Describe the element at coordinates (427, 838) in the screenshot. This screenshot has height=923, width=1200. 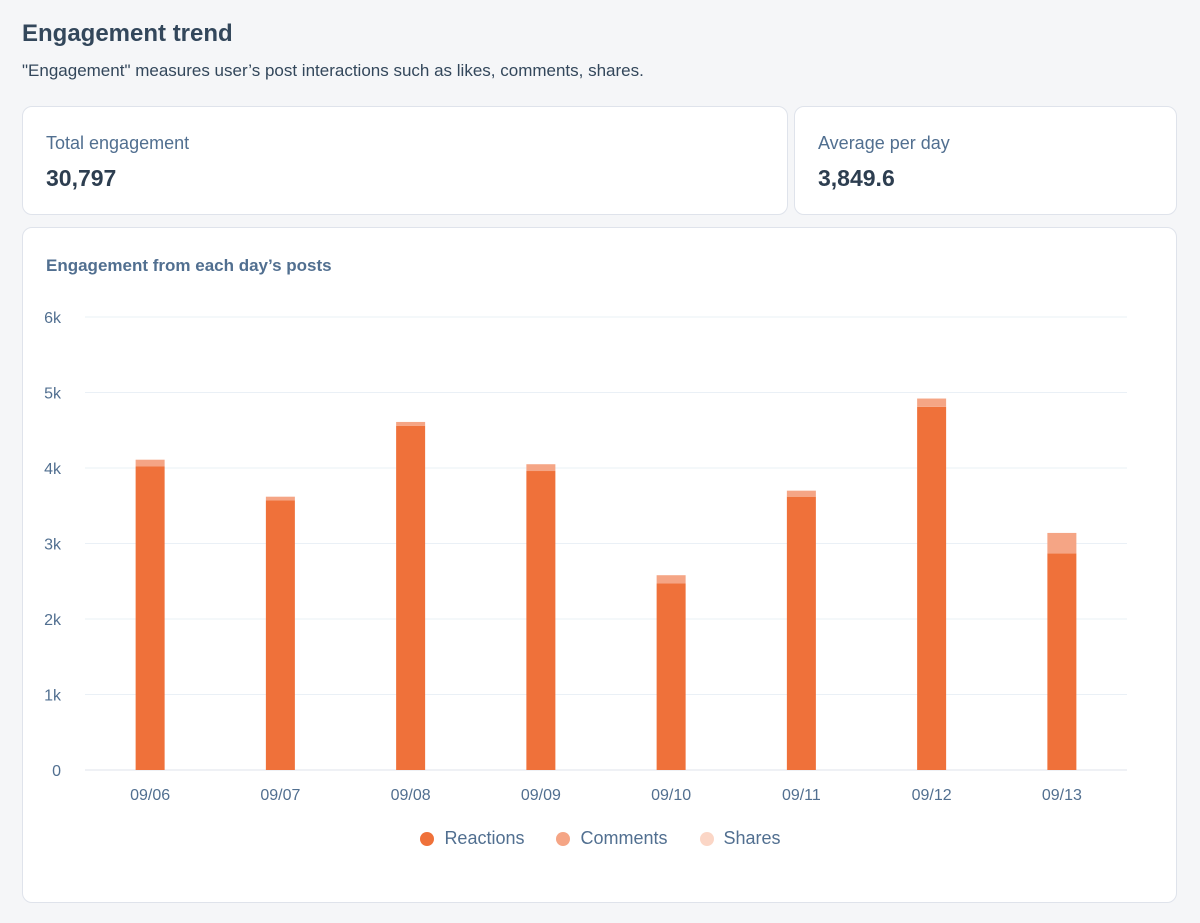
I see `legend-swatch-reactions` at that location.